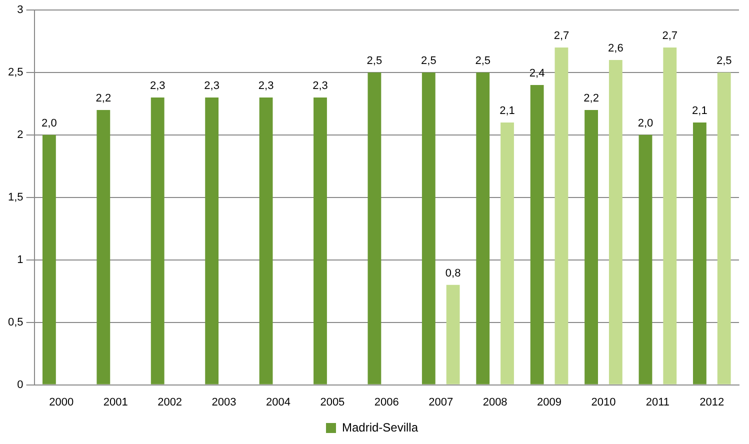  I want to click on y-tick-label: 2,5, so click(16, 72).